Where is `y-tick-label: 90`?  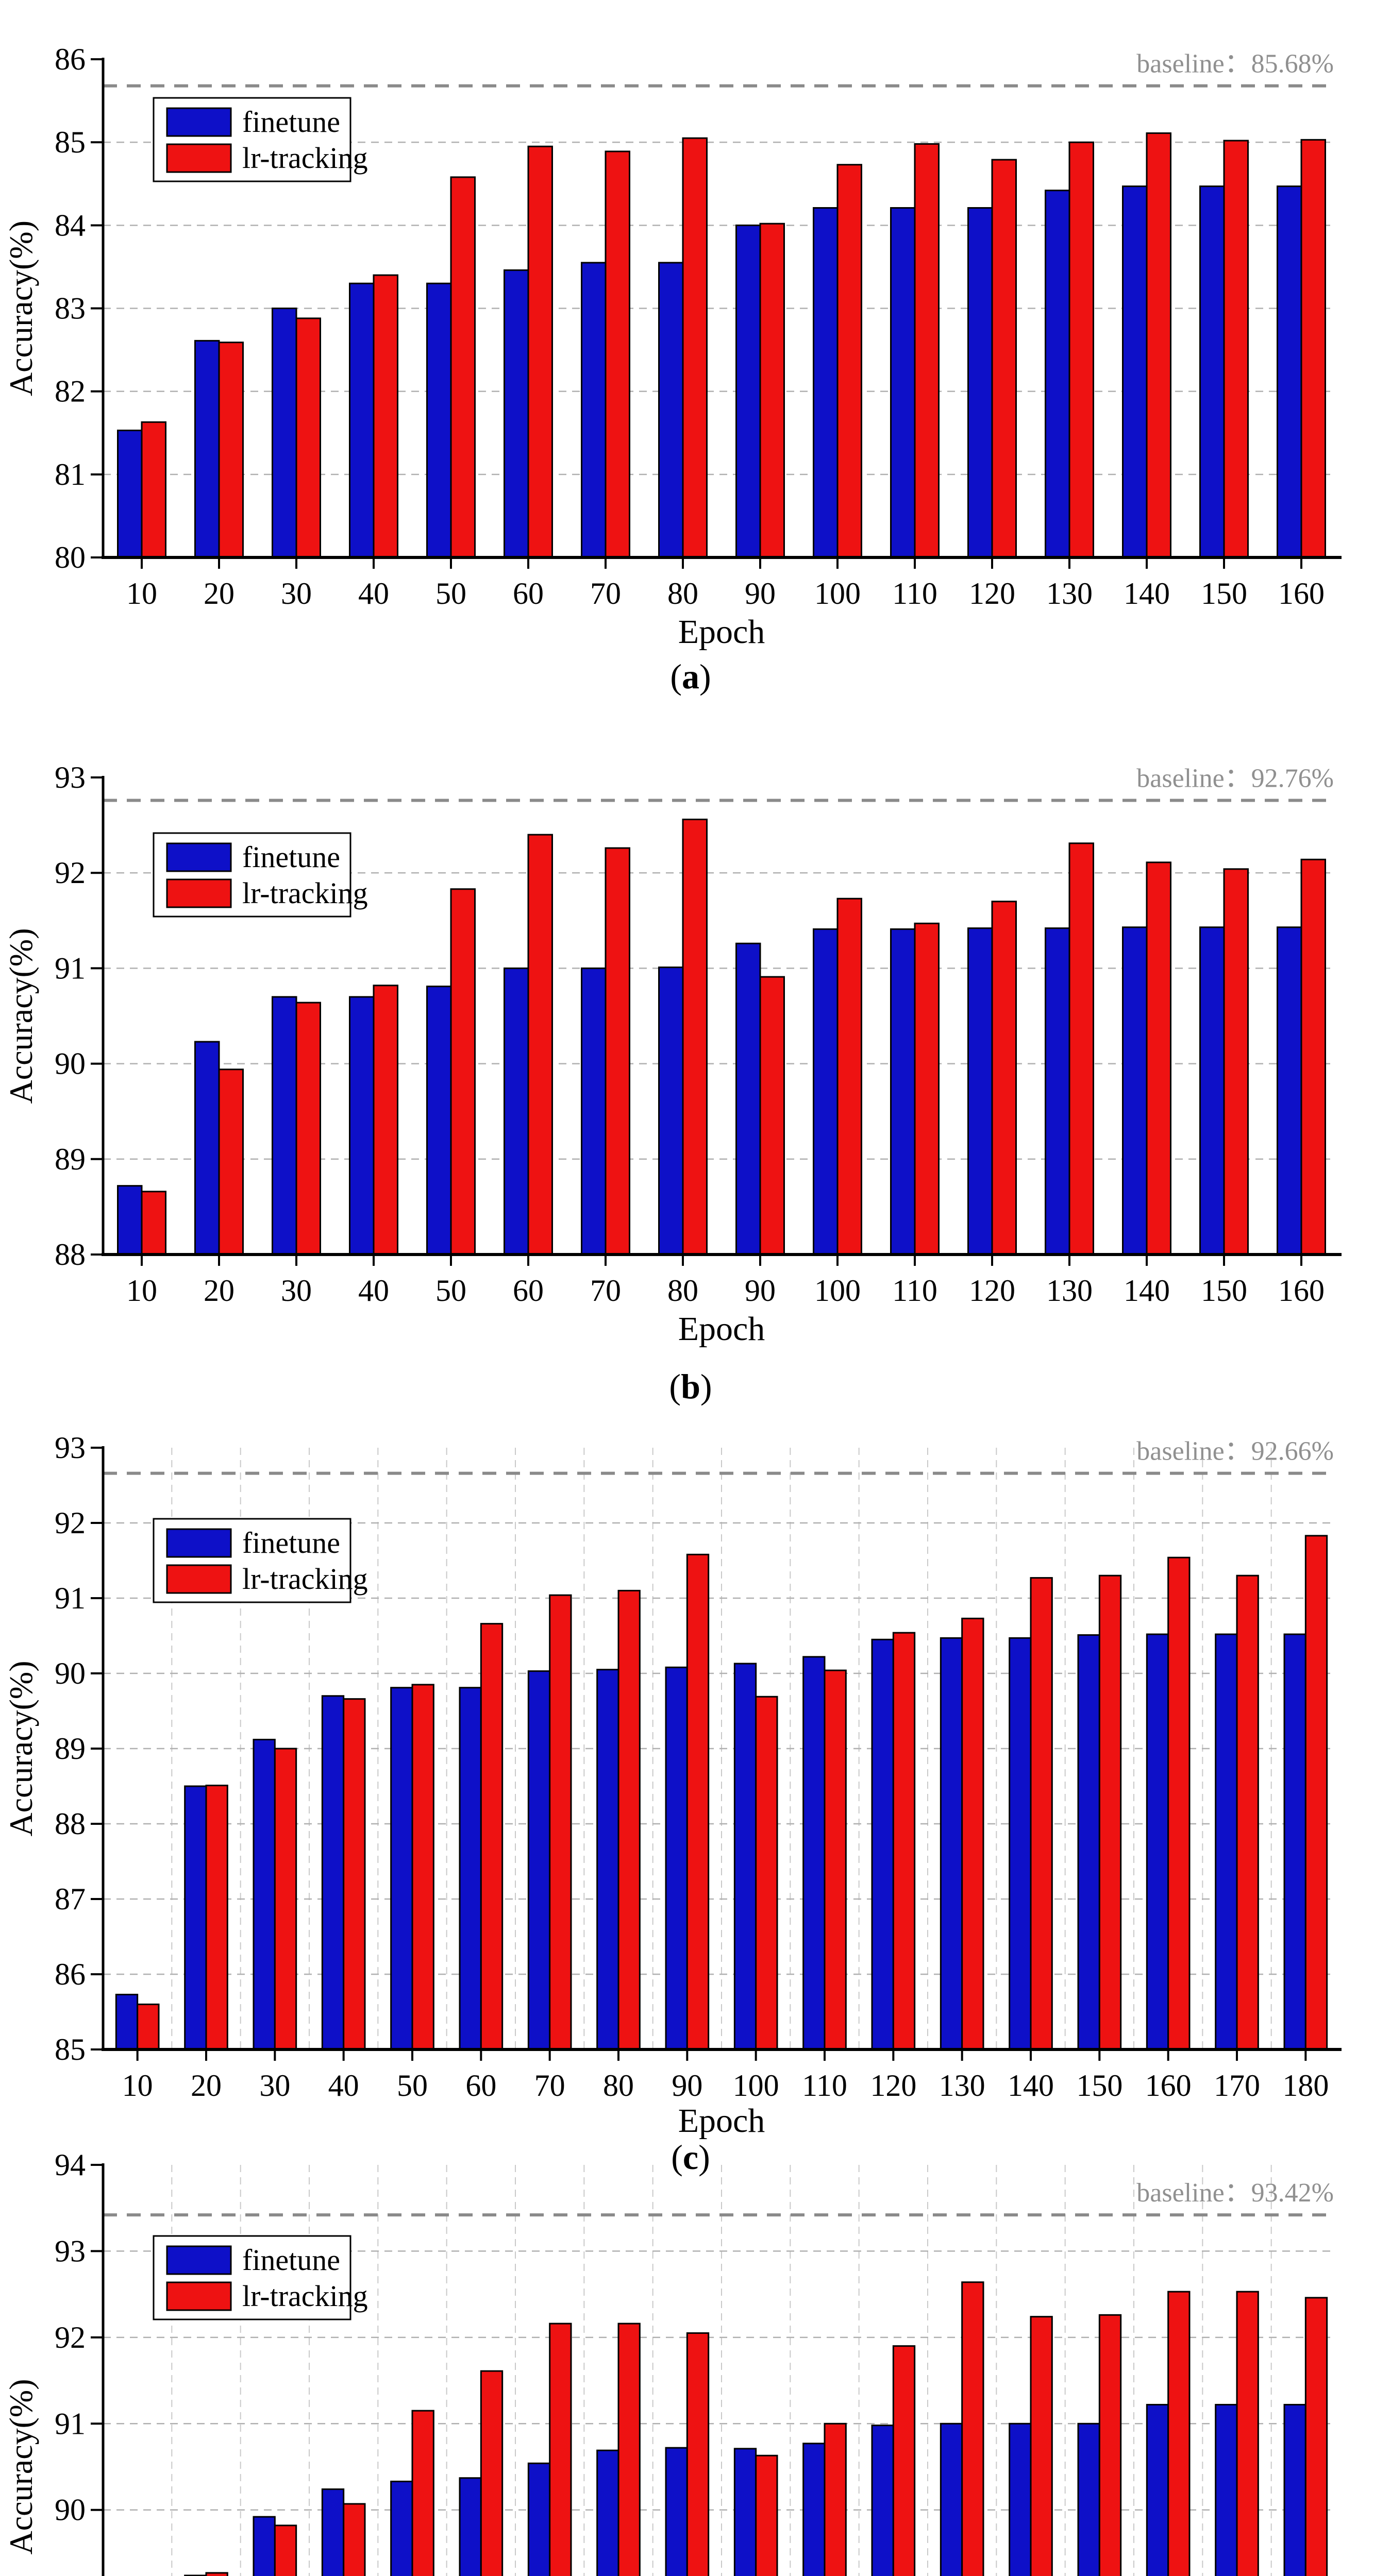 y-tick-label: 90 is located at coordinates (70, 1673).